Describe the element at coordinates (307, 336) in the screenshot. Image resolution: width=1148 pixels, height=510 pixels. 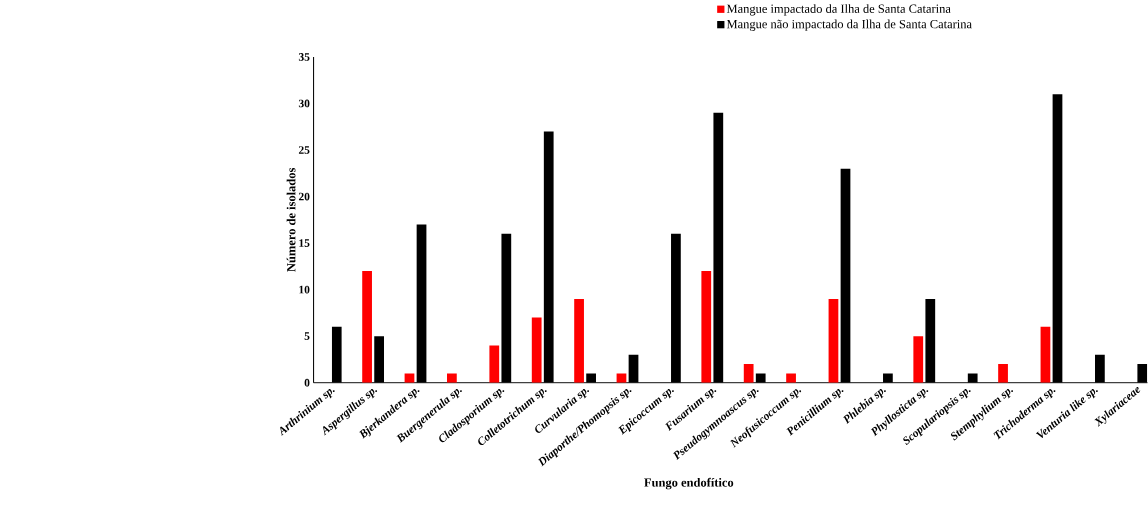
I see `y-tick-label: 5` at that location.